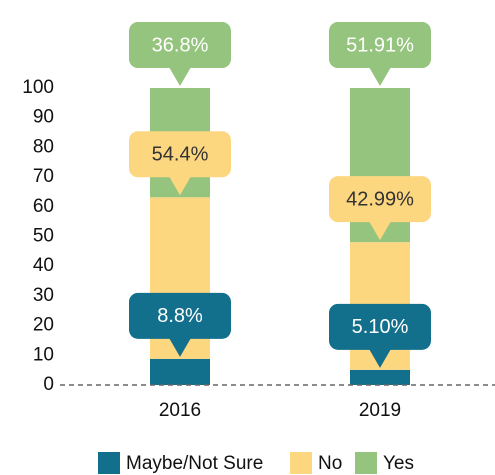 The image size is (495, 475). What do you see at coordinates (43, 206) in the screenshot?
I see `y-tick-label: 60` at bounding box center [43, 206].